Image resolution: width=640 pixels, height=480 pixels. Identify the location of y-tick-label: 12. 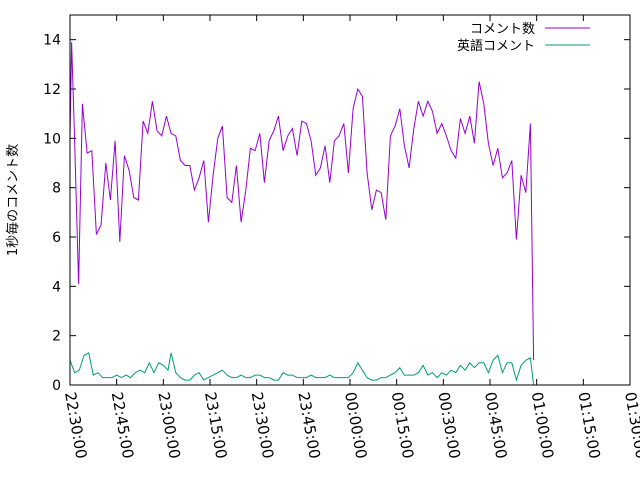
(52, 90).